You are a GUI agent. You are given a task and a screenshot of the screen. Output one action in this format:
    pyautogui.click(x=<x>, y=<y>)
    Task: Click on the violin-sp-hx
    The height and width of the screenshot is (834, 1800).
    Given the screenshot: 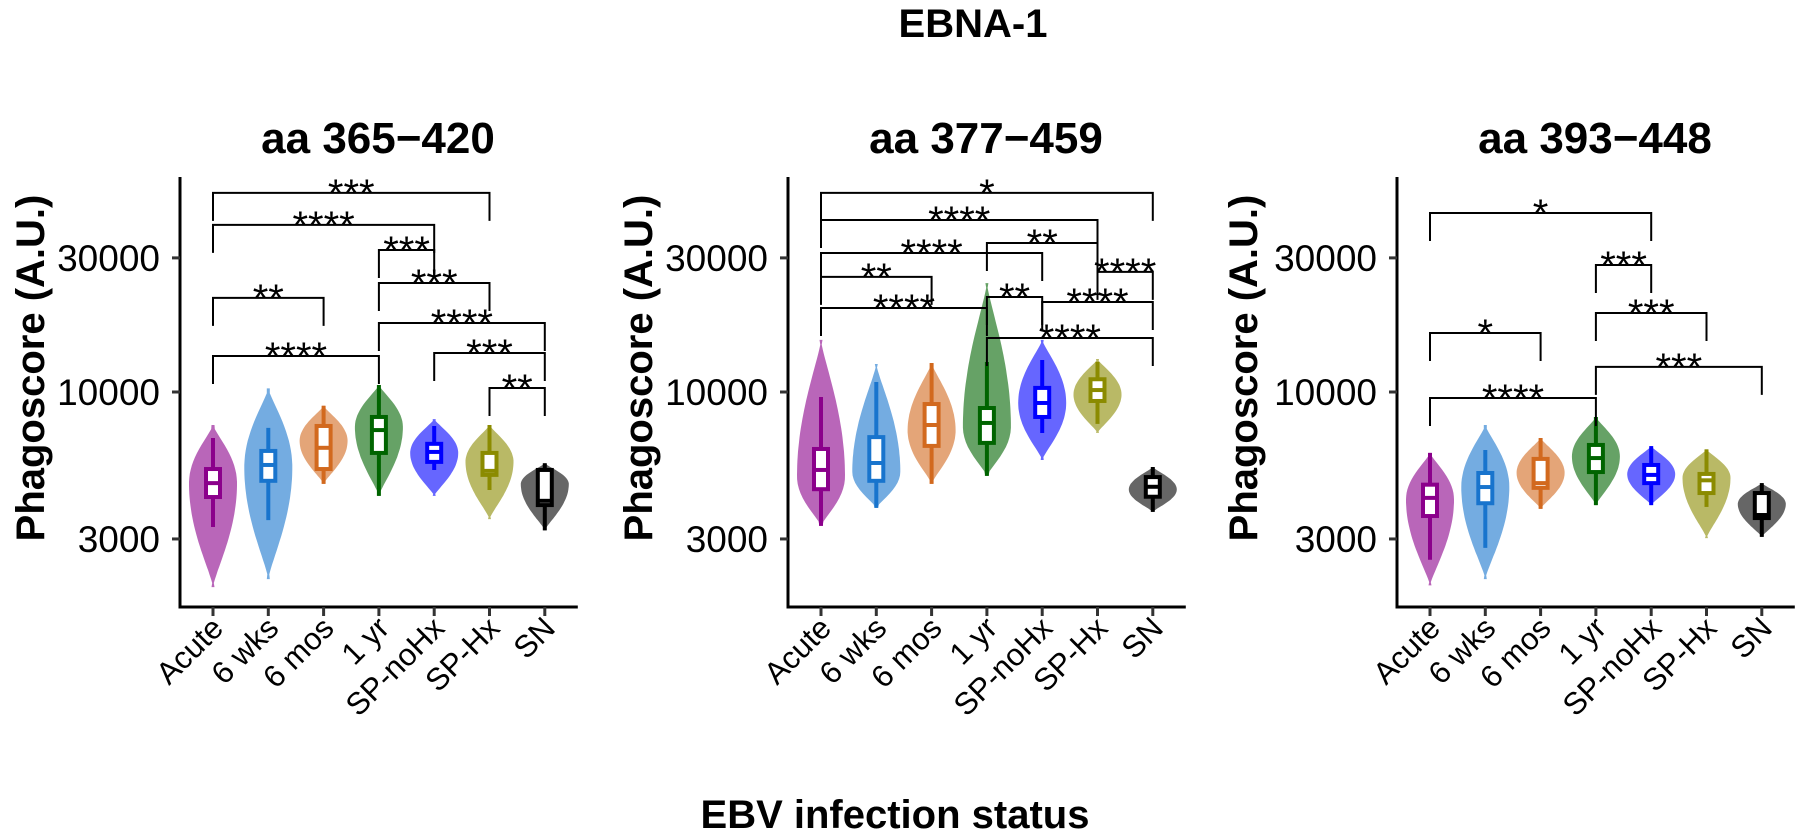 What is the action you would take?
    pyautogui.click(x=1706, y=494)
    